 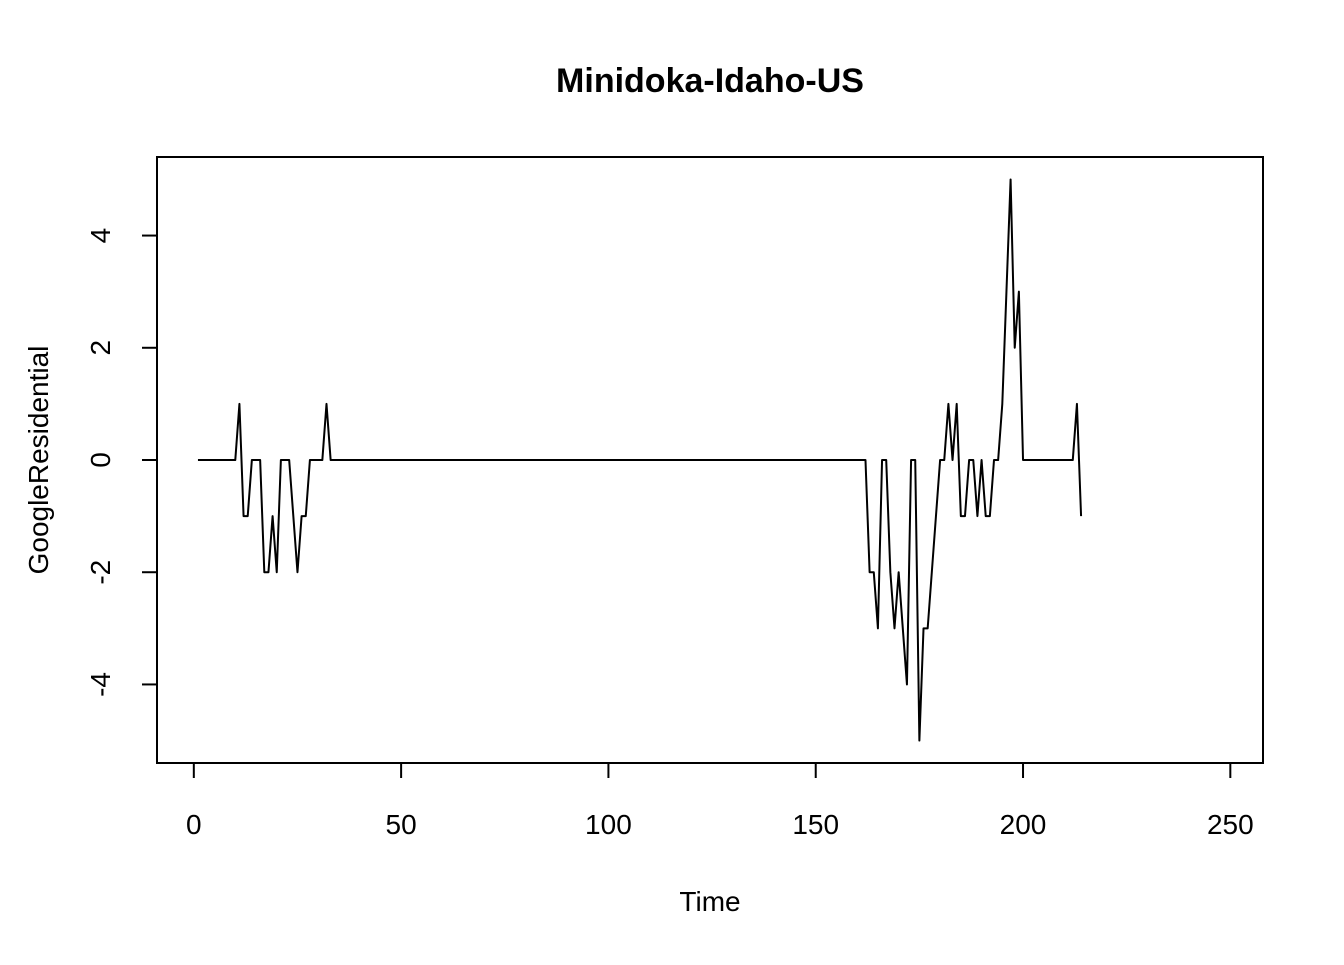 I want to click on x-tick-label: 50, so click(x=401, y=824).